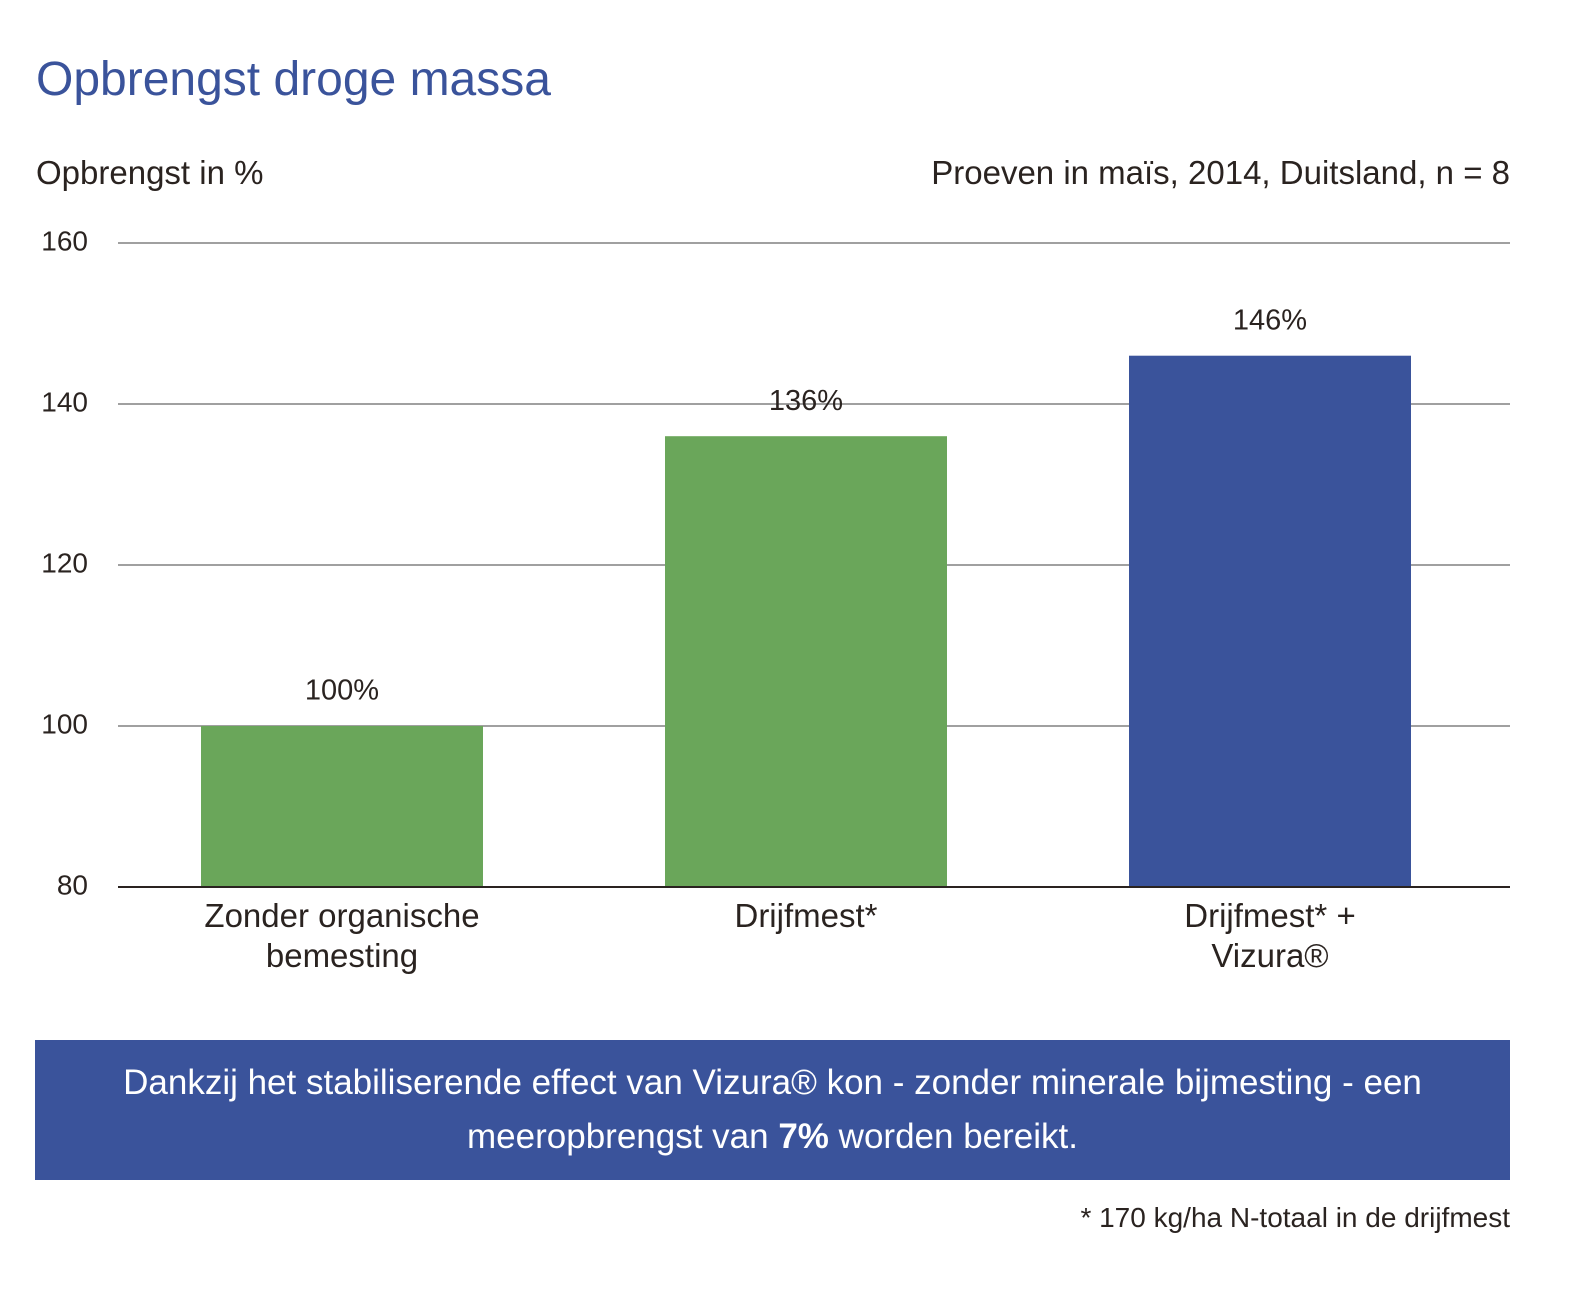 This screenshot has width=1582, height=1312. What do you see at coordinates (1270, 935) in the screenshot?
I see `x-tick-label: Drijfmest* + Vizura®` at bounding box center [1270, 935].